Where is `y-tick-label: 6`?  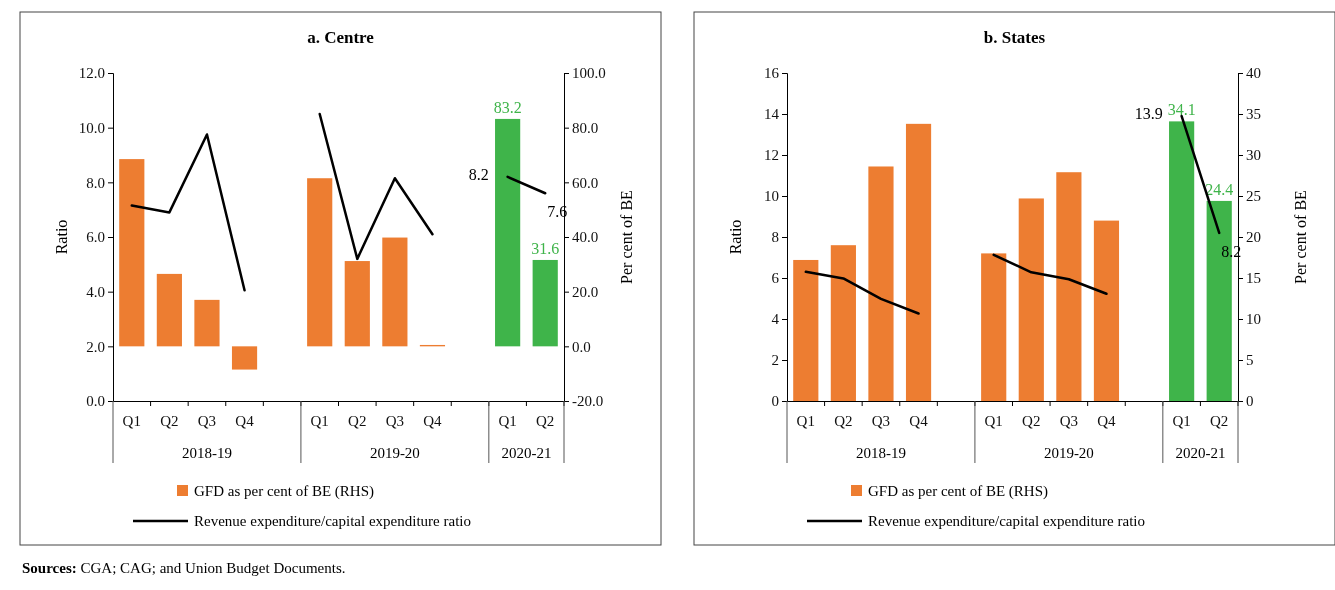 y-tick-label: 6 is located at coordinates (775, 278).